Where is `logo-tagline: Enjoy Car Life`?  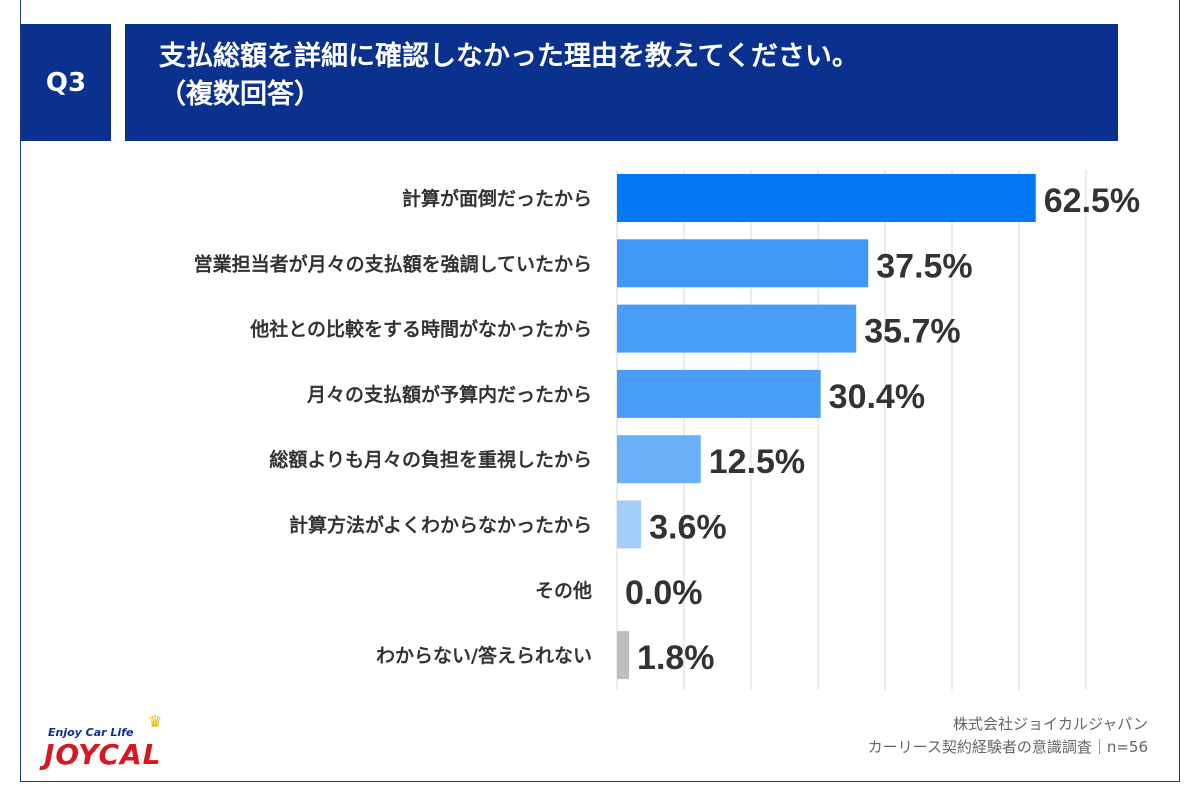
logo-tagline: Enjoy Car Life is located at coordinates (91, 732).